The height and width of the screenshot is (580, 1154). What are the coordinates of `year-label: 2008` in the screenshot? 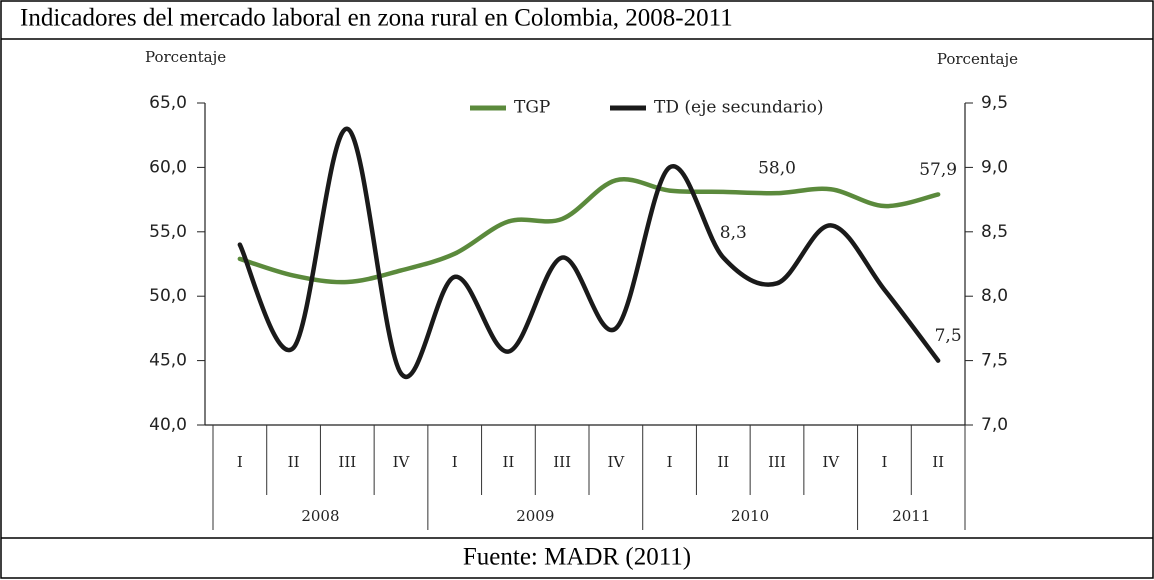 It's located at (320, 516).